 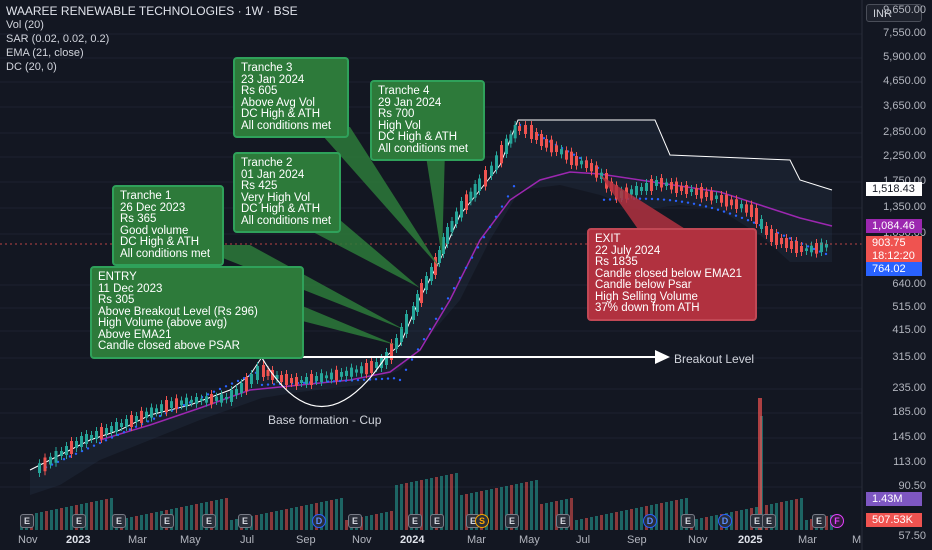 I want to click on indicator-vol: Vol (20), so click(x=25, y=25).